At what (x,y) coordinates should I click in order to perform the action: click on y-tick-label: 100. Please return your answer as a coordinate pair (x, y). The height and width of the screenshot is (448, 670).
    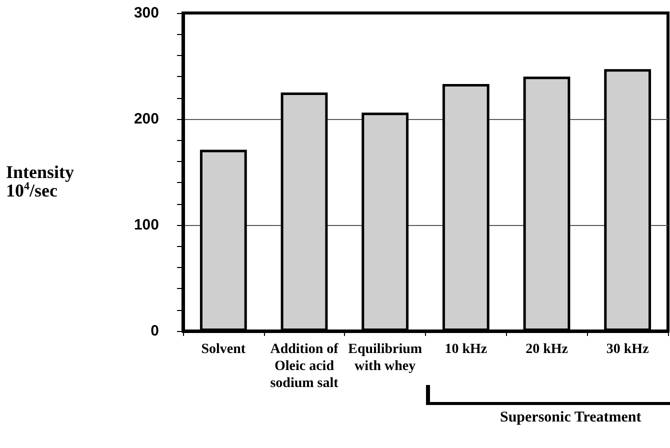
    Looking at the image, I should click on (146, 225).